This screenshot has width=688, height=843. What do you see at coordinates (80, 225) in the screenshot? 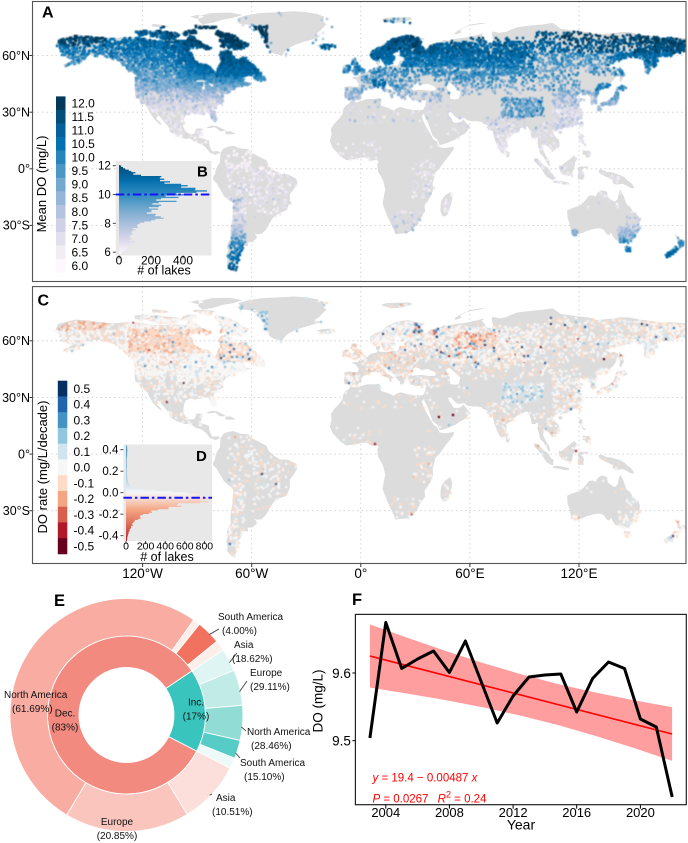
I see `svg-text: 7.5` at bounding box center [80, 225].